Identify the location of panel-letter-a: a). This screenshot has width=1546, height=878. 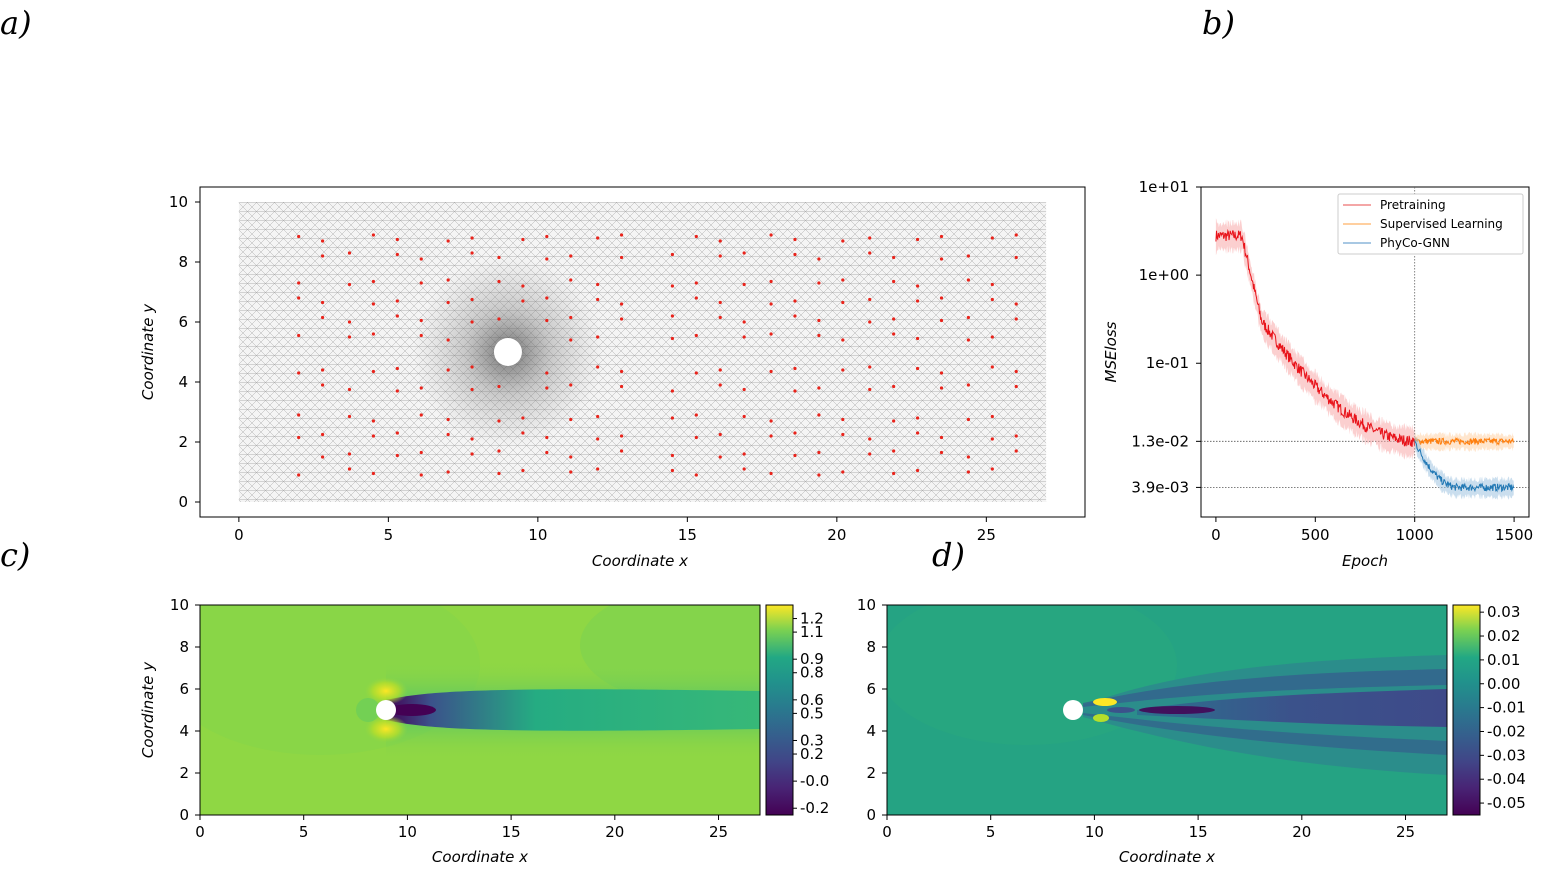
(16, 23).